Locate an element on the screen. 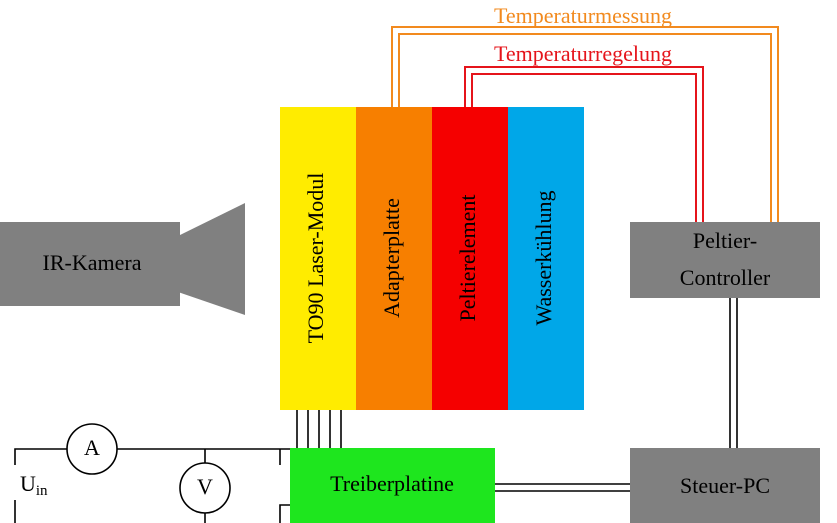 This screenshot has height=523, width=837. laser-module is located at coordinates (318, 258).